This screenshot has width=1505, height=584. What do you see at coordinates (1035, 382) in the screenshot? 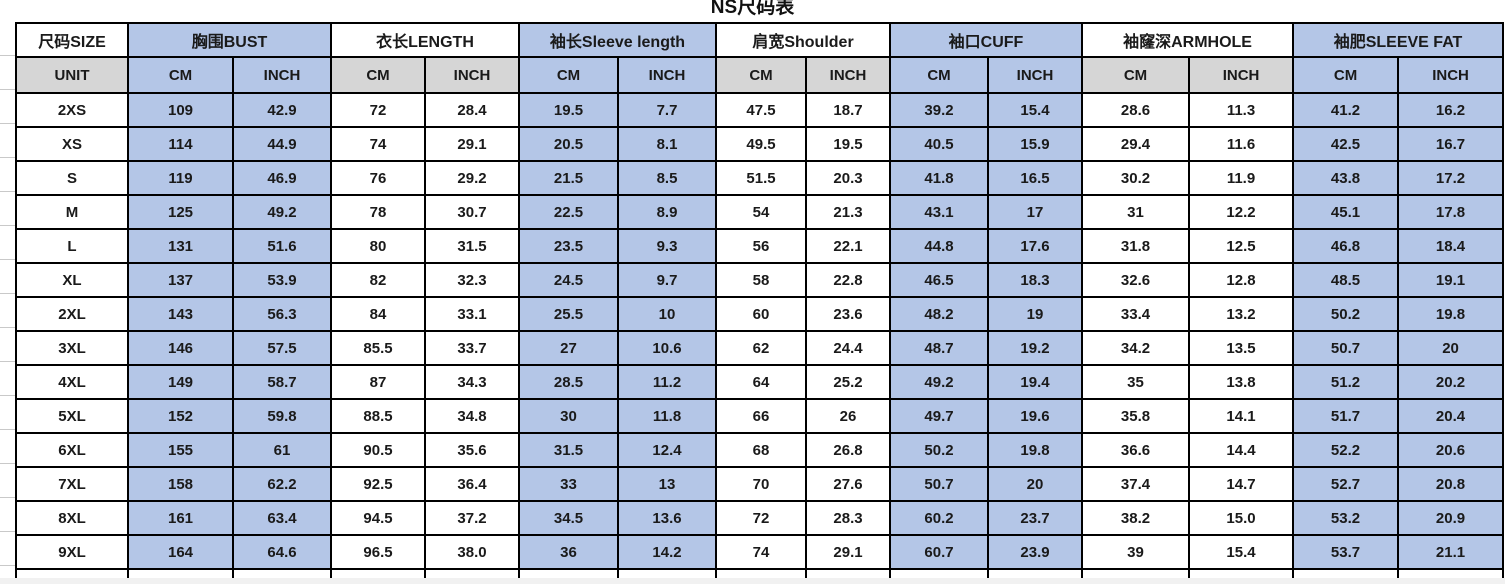
I see `value-cell-4XL-9: 19.4` at bounding box center [1035, 382].